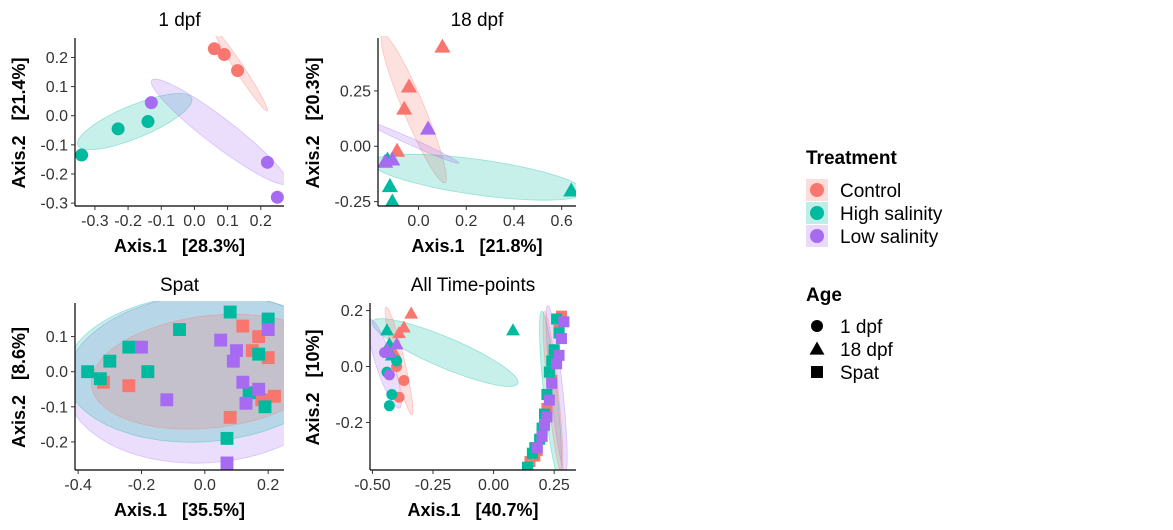 The width and height of the screenshot is (1173, 530). Describe the element at coordinates (179, 246) in the screenshot. I see `x-axis-label: Axis.1 [28.3%]` at that location.